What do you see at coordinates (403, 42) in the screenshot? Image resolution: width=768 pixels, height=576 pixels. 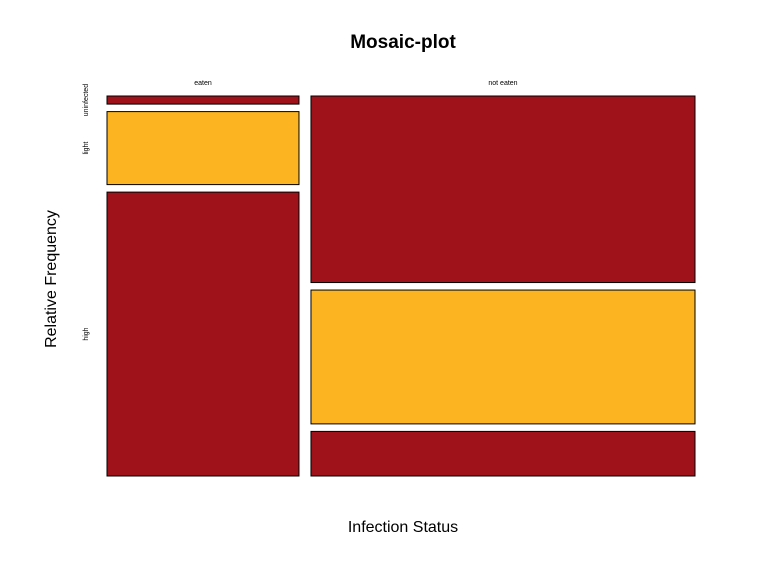 I see `chart-title: Mosaic-plot` at bounding box center [403, 42].